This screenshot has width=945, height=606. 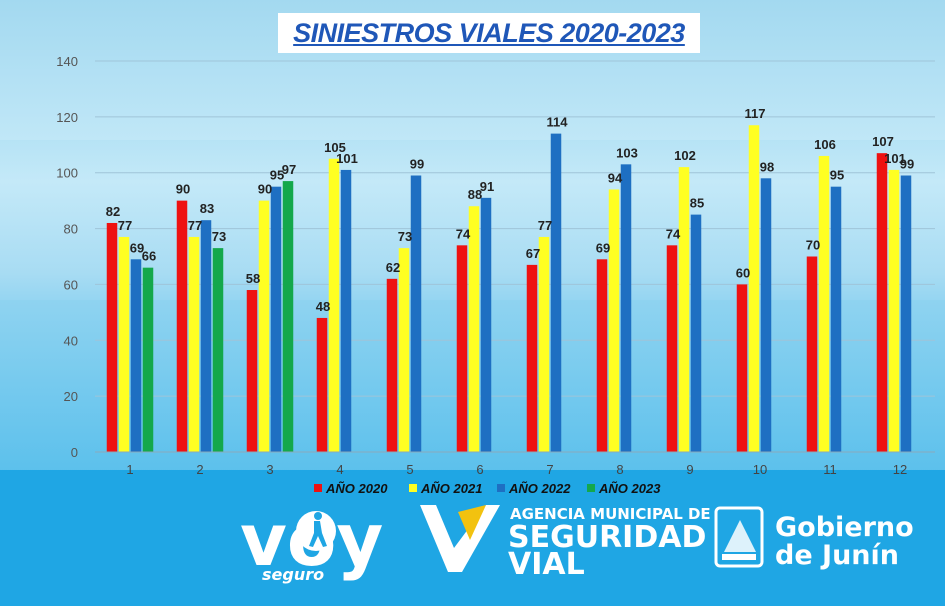 I want to click on gov-line2: de Junín, so click(x=837, y=555).